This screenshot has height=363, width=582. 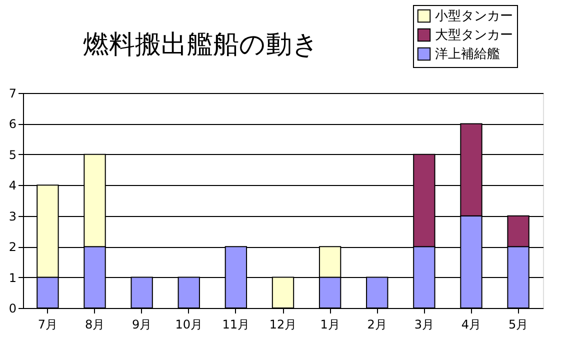 I want to click on x-tick-label: 10月, so click(x=189, y=325).